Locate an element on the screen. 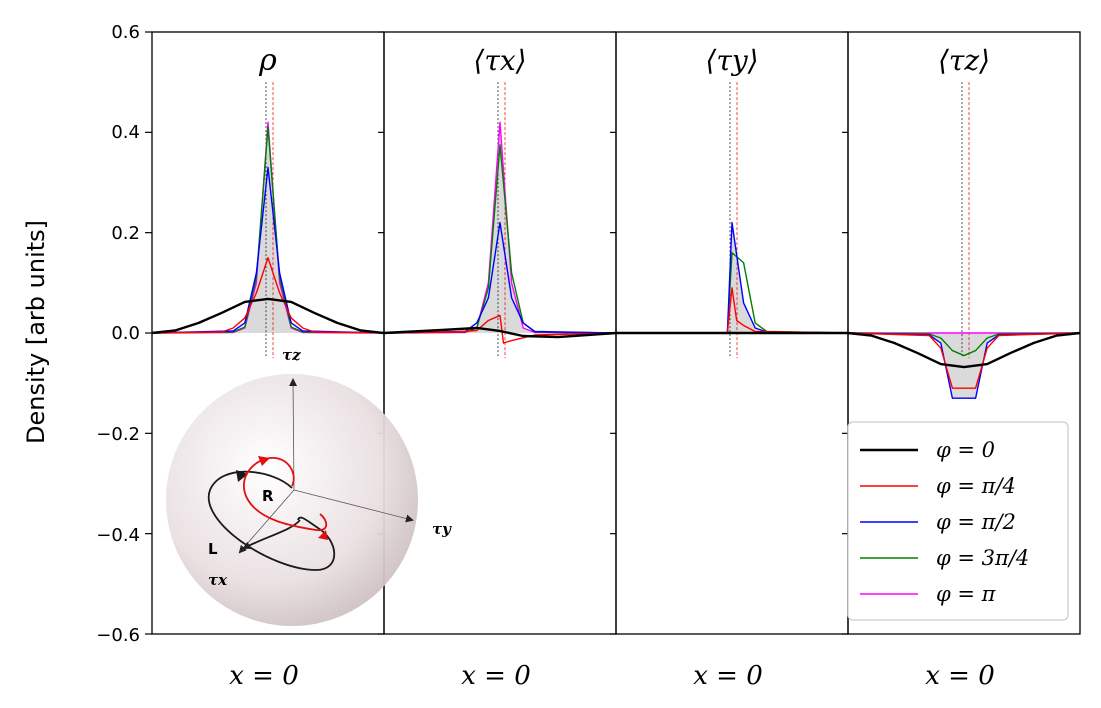  legend-box is located at coordinates (958, 521).